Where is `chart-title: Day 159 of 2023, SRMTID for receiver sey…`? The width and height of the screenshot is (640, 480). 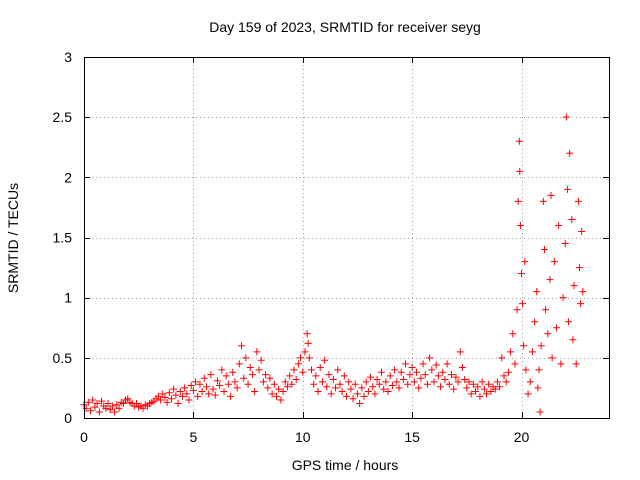
chart-title: Day 159 of 2023, SRMTID for receiver sey… is located at coordinates (345, 27).